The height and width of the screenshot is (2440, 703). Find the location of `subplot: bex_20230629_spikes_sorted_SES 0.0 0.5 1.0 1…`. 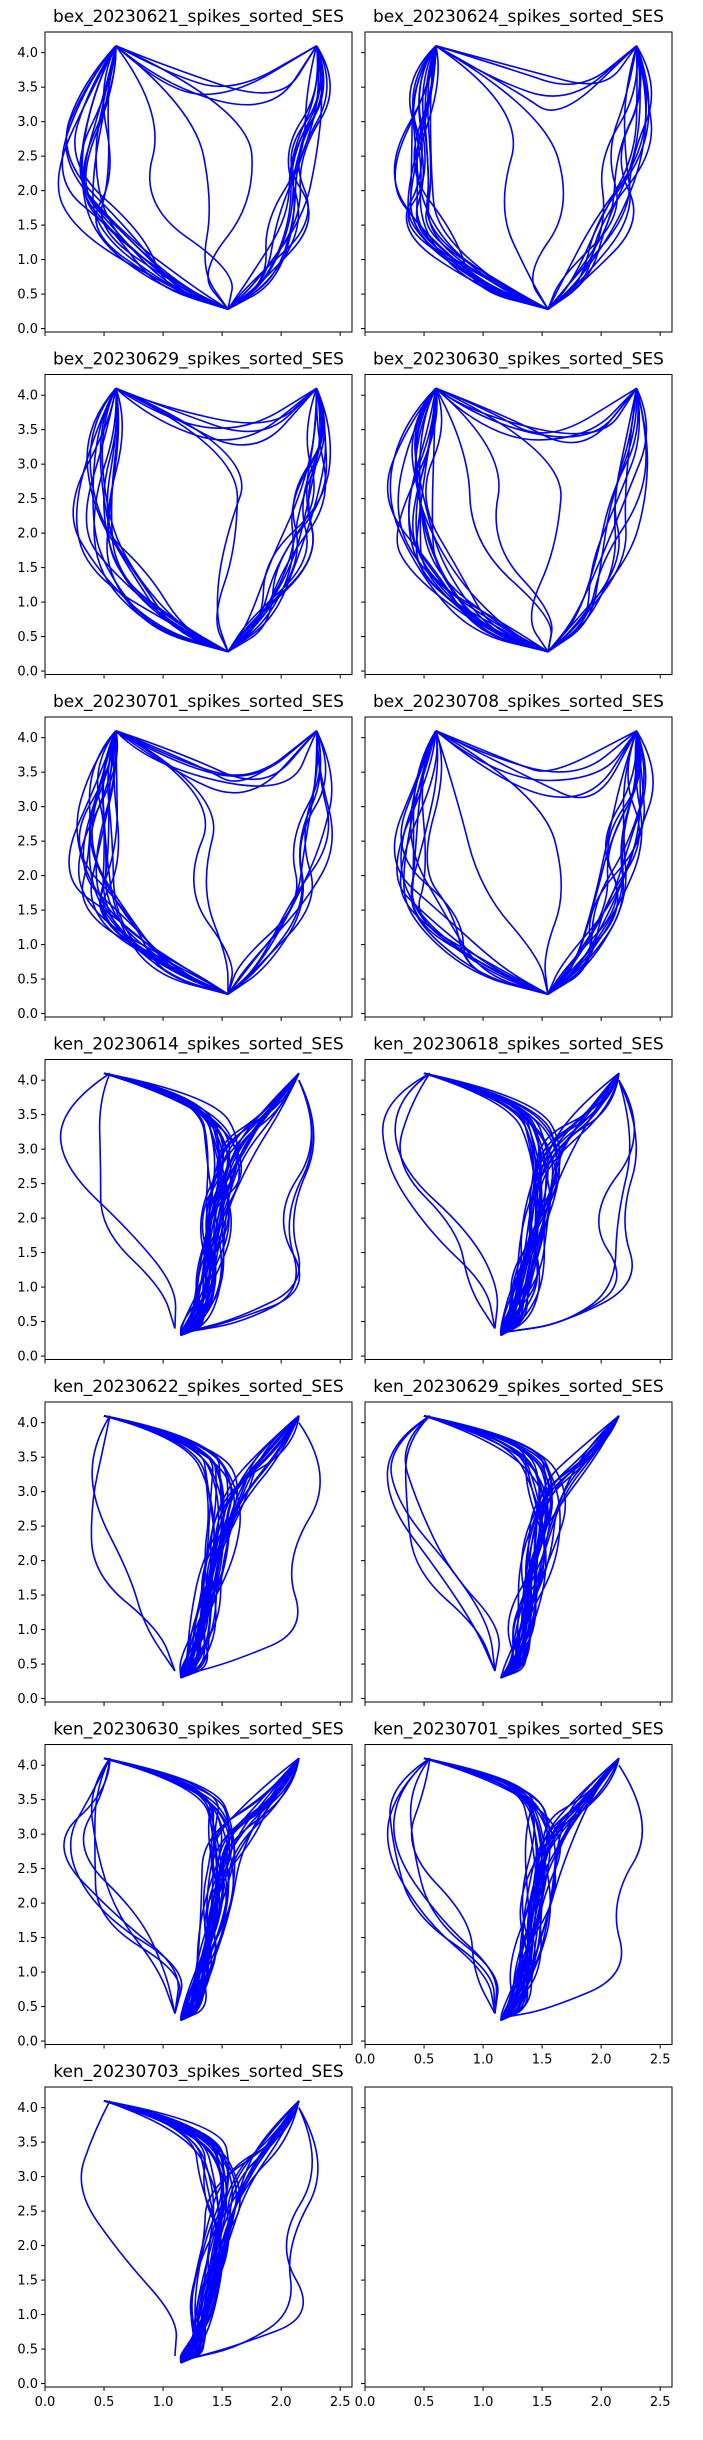

subplot: bex_20230629_spikes_sorted_SES 0.0 0.5 1.0 1… is located at coordinates (185, 515).